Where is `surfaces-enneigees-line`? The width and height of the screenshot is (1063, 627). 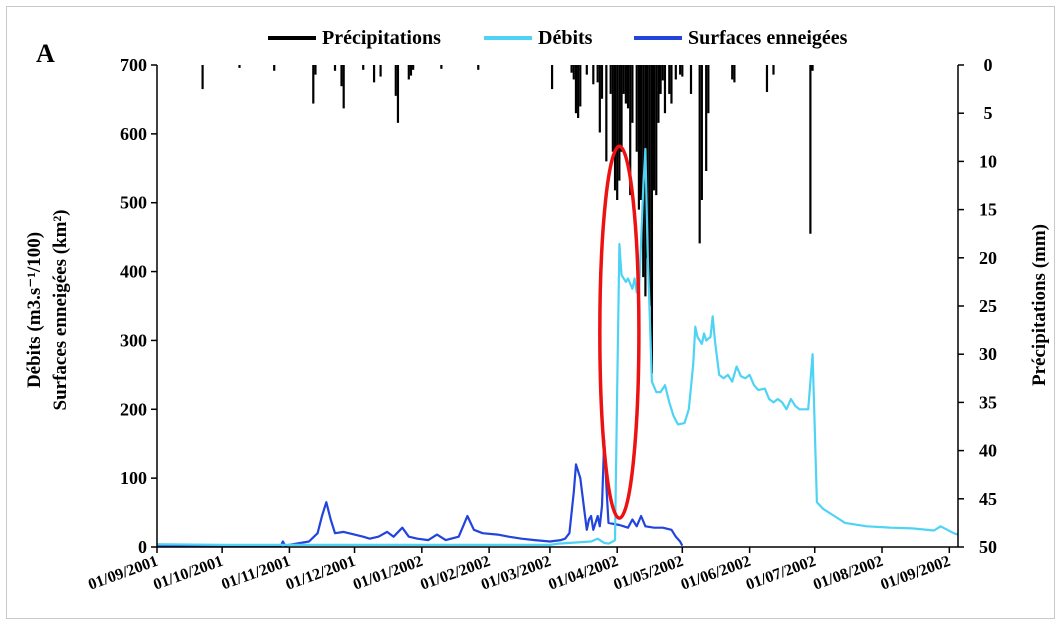 surfaces-enneigees-line is located at coordinates (420, 493).